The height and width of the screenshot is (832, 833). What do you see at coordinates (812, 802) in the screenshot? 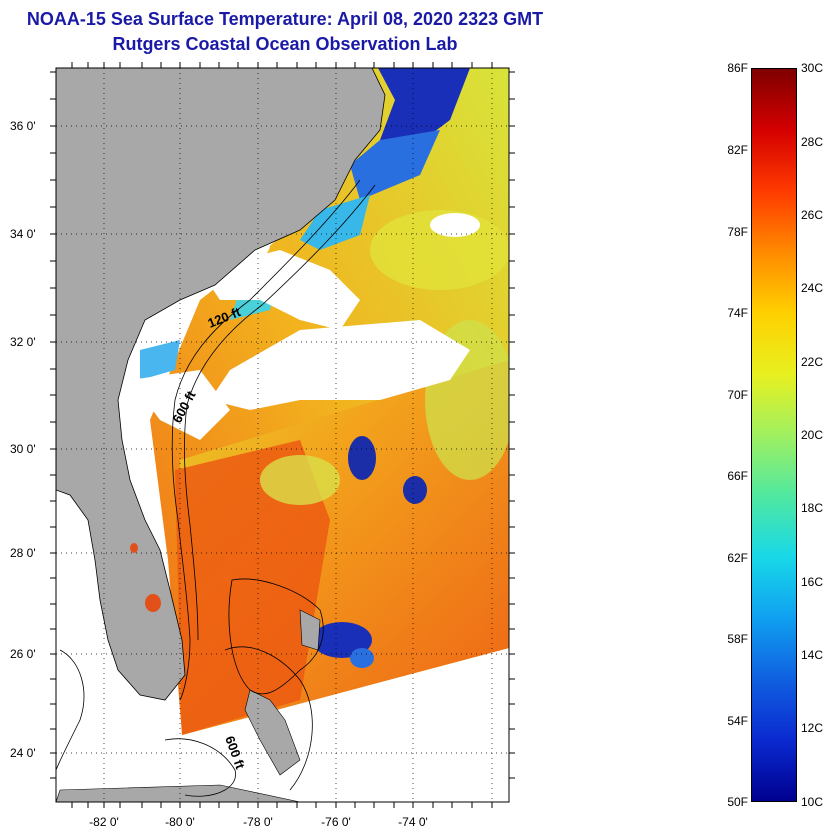
I see `colorbar-c-label: 10C` at bounding box center [812, 802].